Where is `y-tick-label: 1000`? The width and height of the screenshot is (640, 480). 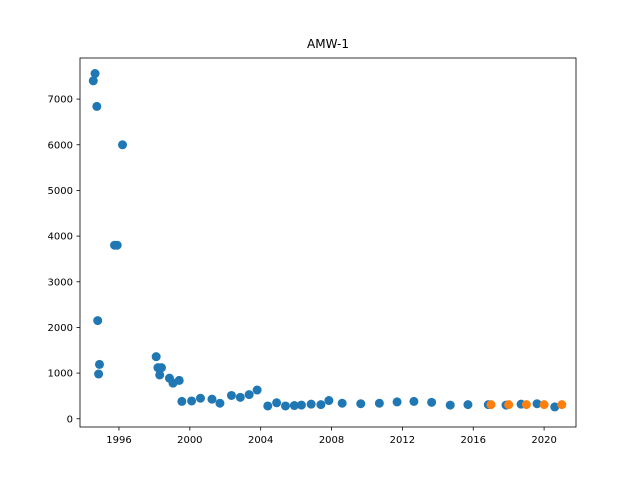 y-tick-label: 1000 is located at coordinates (60, 374).